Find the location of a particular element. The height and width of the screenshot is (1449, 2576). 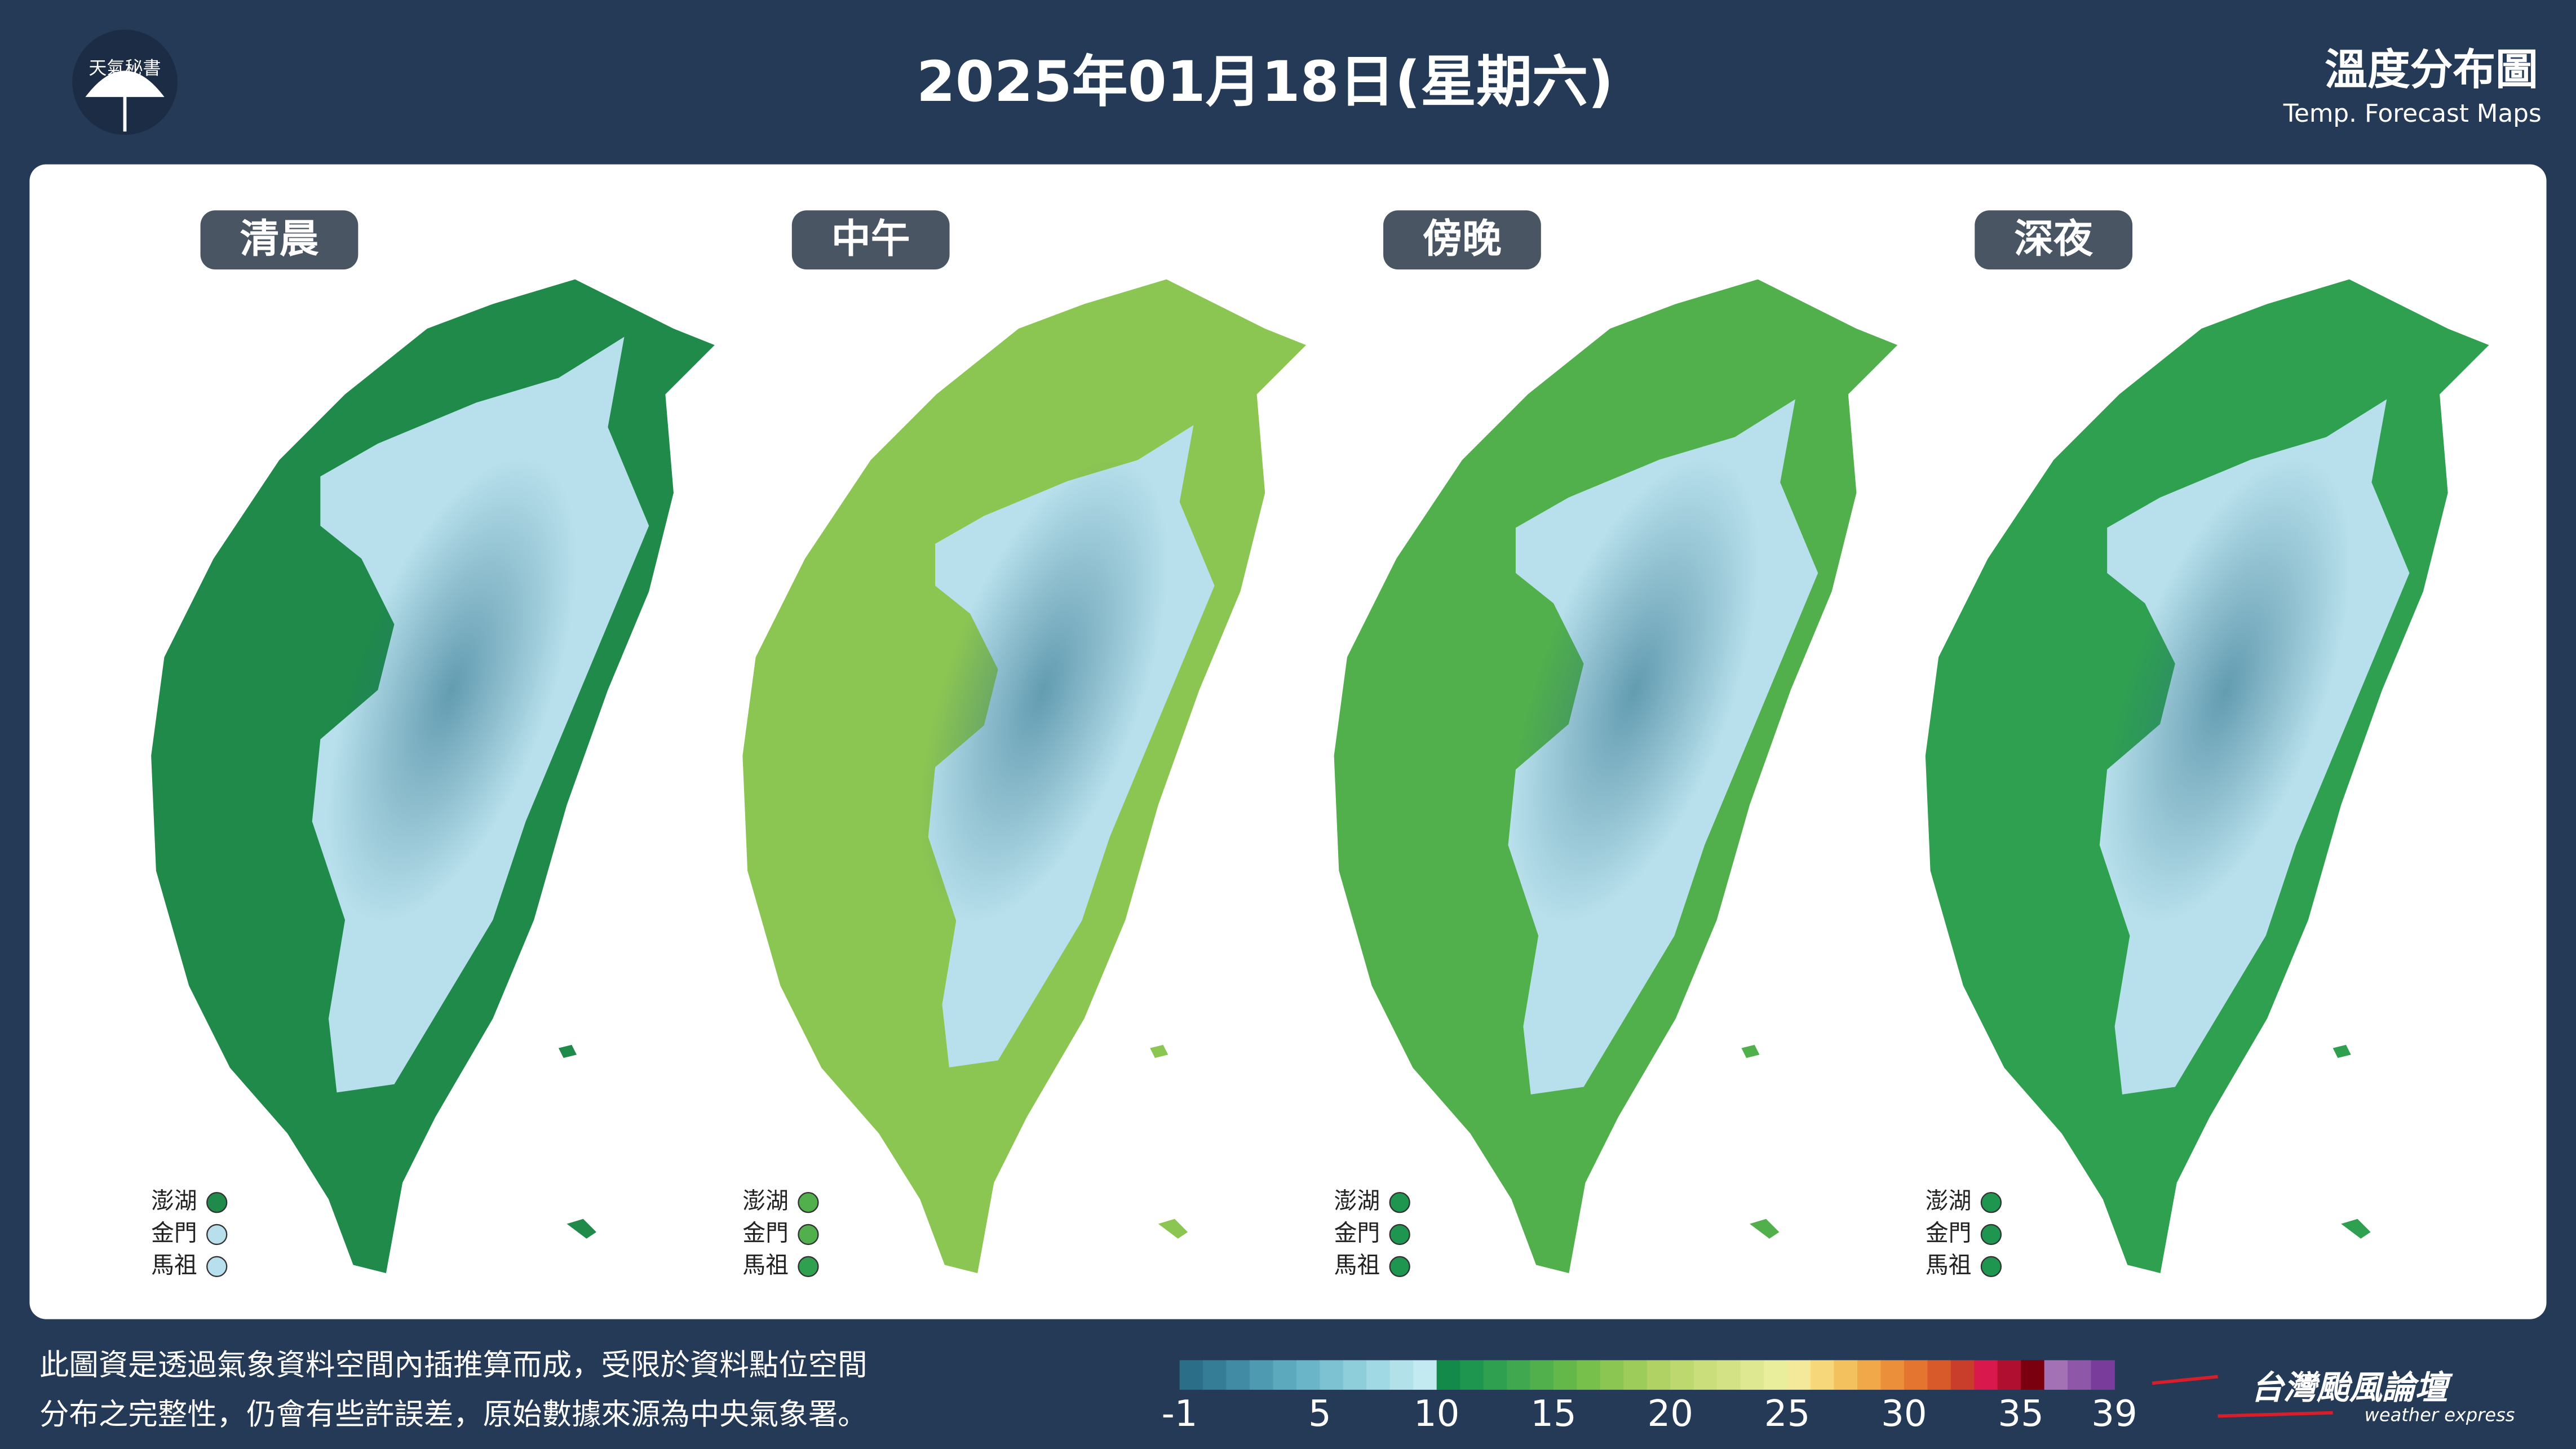

period-label: 傍晚 is located at coordinates (1462, 239).